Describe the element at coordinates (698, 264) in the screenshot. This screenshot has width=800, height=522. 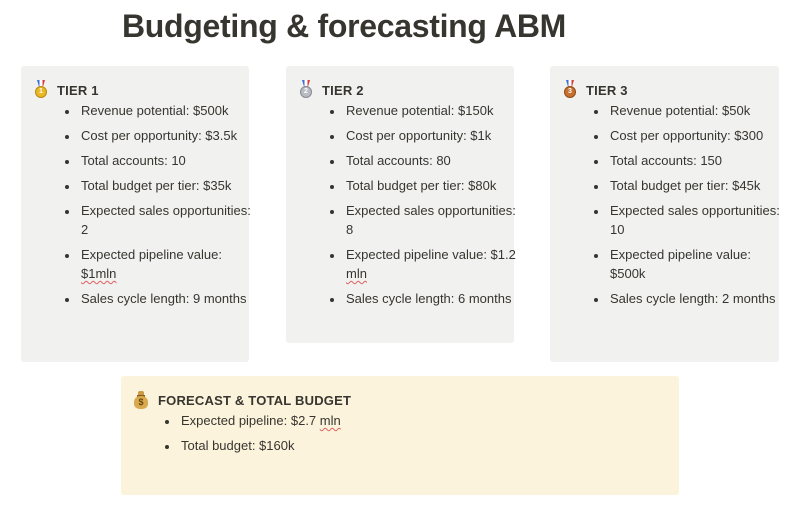
I see `list-item: Expected pipeline value: $500k` at that location.